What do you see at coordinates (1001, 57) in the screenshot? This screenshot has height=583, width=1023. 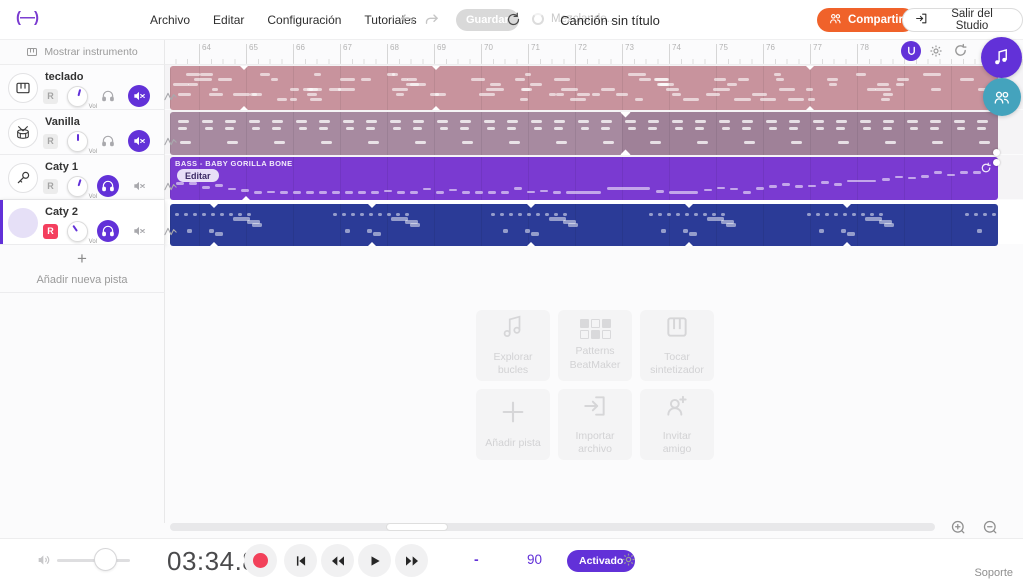 I see `music-panel-button` at bounding box center [1001, 57].